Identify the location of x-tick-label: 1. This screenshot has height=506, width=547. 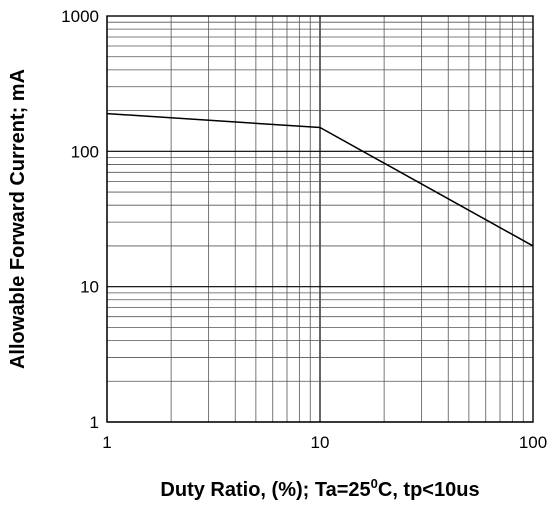
(106, 442).